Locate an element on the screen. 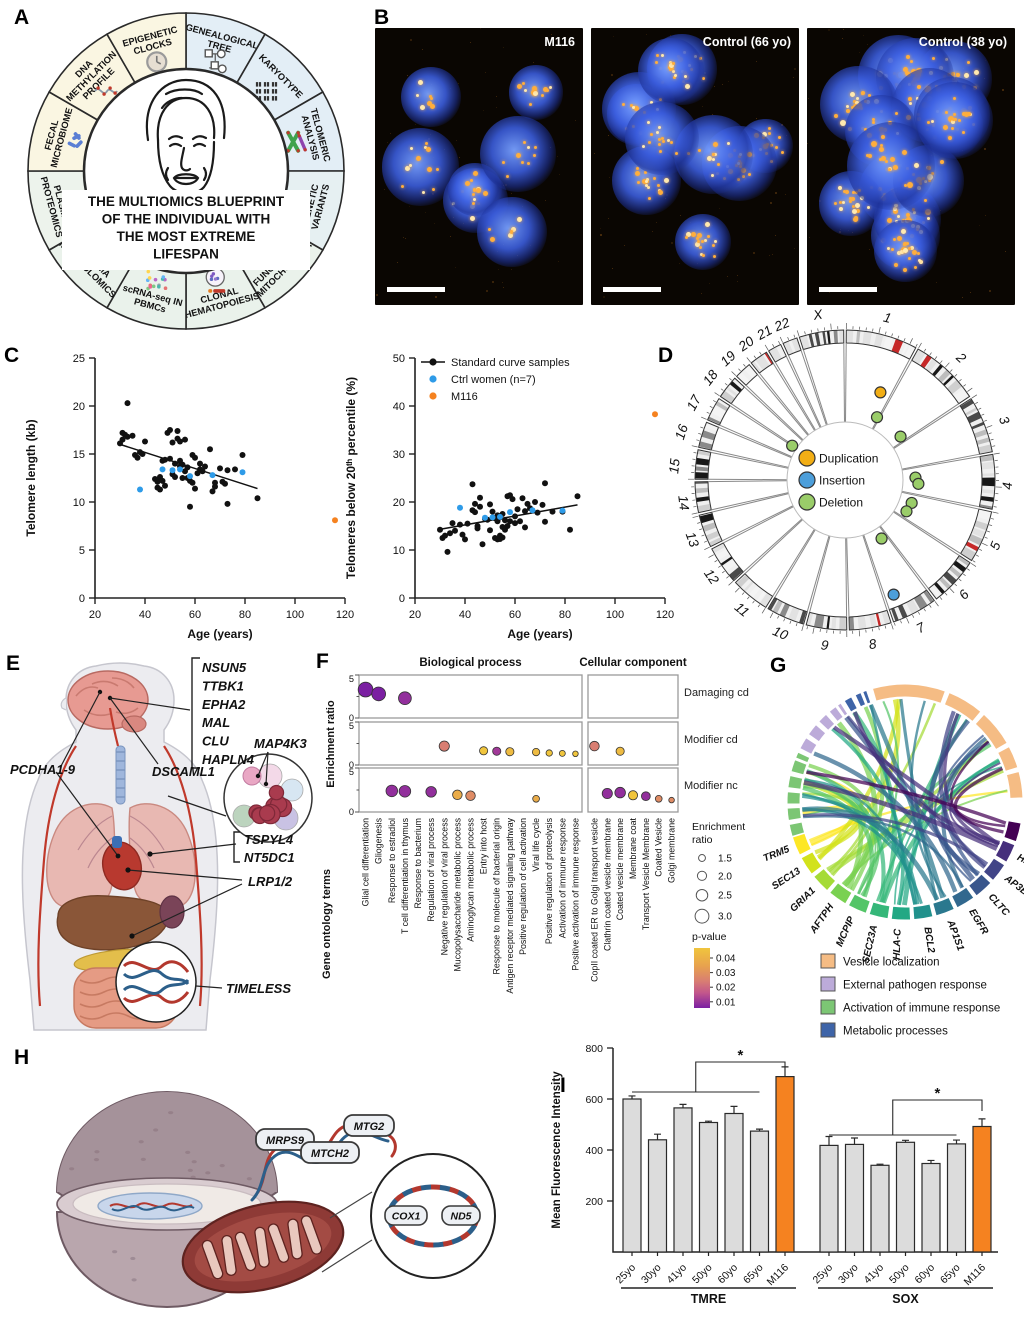  category-arc is located at coordinates (793, 798).